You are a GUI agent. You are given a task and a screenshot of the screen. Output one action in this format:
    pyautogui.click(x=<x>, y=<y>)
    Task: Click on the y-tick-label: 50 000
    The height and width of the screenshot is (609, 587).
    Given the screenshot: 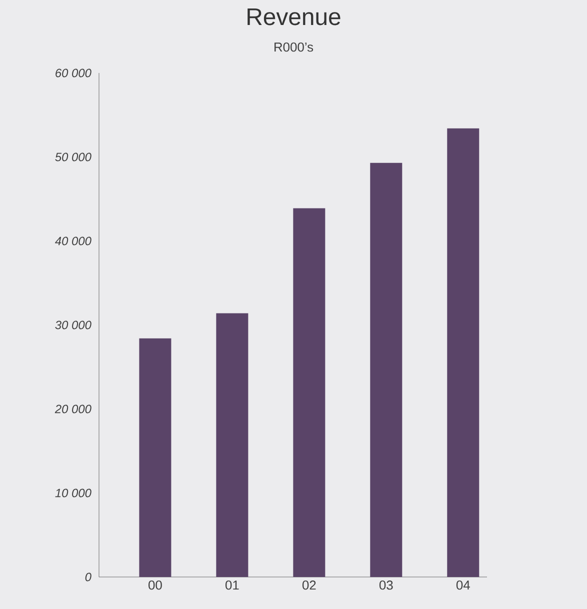 What is the action you would take?
    pyautogui.click(x=73, y=157)
    